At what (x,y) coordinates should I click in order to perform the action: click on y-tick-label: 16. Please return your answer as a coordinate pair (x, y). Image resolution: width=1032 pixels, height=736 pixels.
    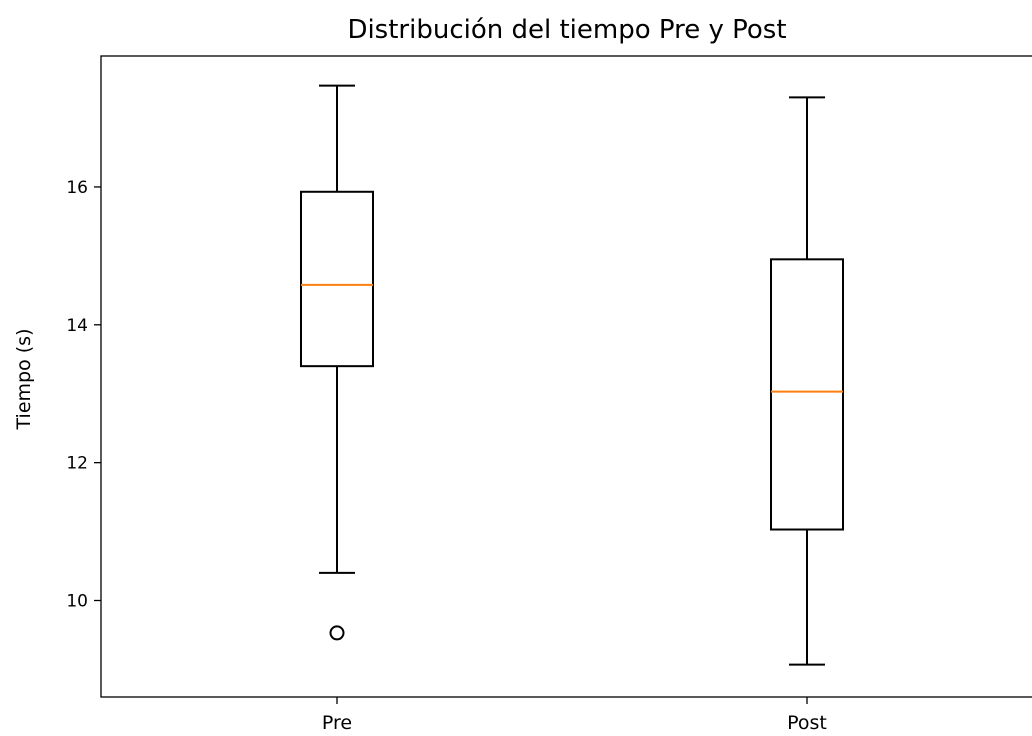
    Looking at the image, I should click on (77, 188).